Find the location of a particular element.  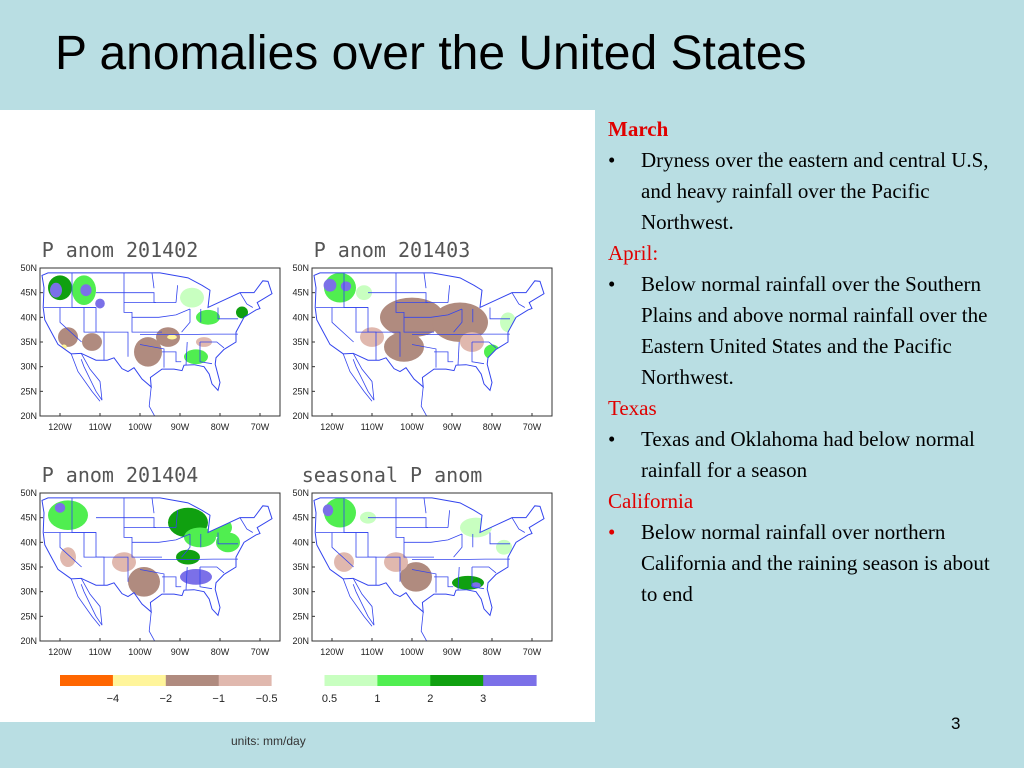

lat-tick-label: 50N is located at coordinates (300, 493).